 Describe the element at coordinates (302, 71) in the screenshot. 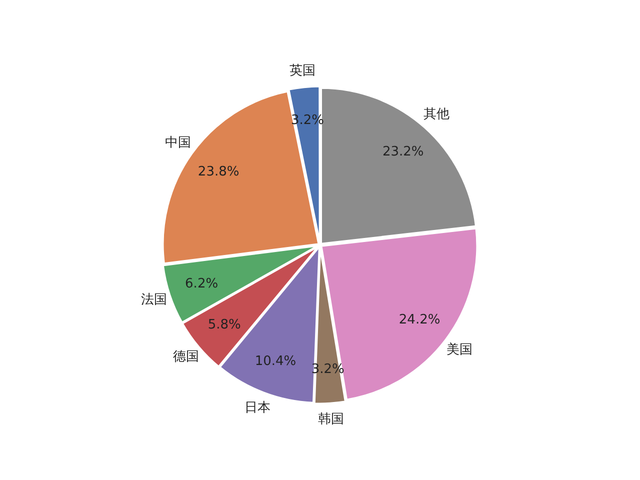

I see `slice-label: 英国` at that location.